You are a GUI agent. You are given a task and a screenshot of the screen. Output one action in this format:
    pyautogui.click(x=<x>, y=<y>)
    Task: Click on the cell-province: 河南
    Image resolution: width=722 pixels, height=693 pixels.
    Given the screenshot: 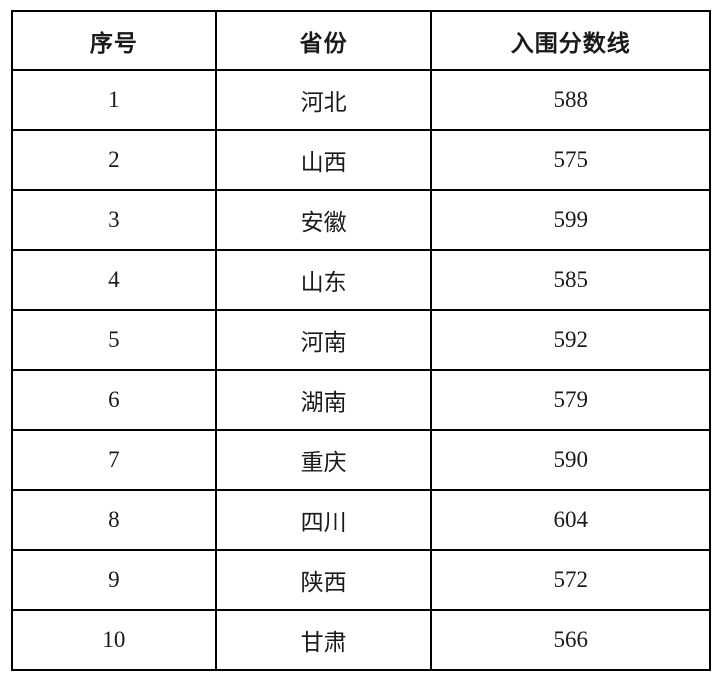 What is the action you would take?
    pyautogui.click(x=323, y=340)
    